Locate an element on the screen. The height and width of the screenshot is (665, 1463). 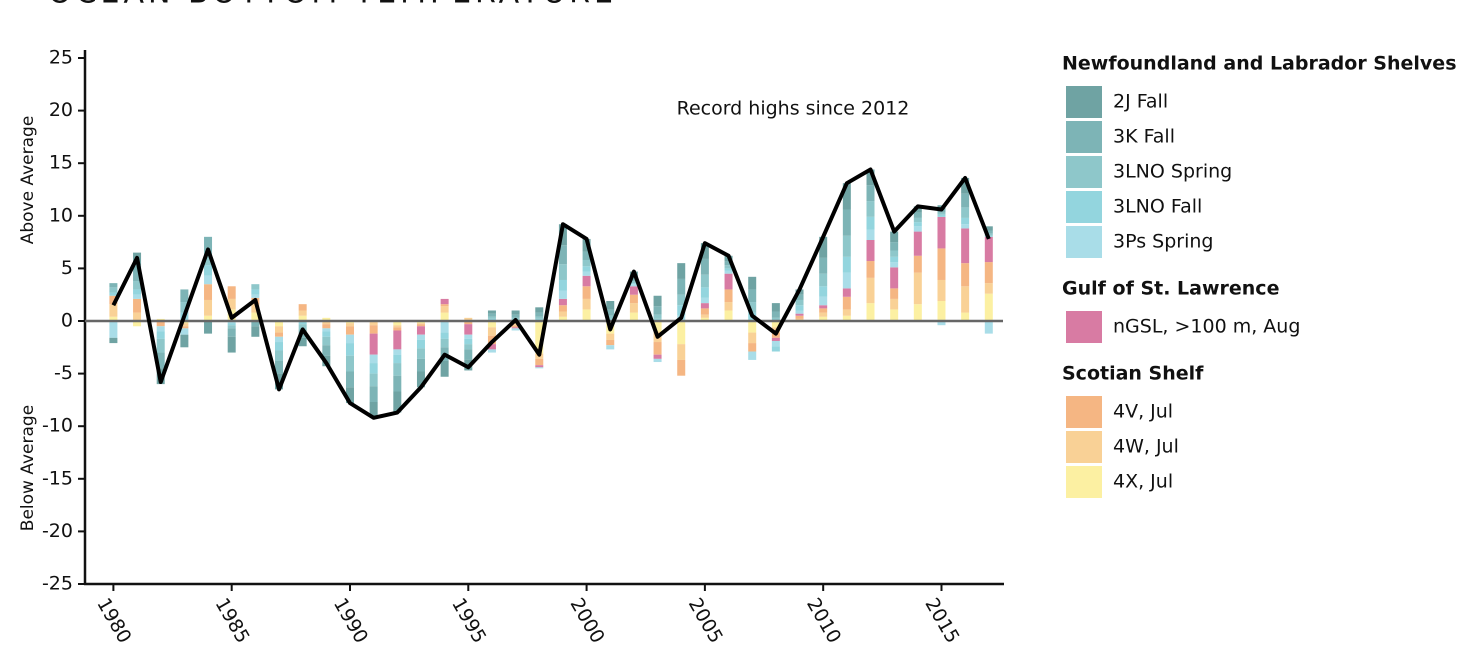
legend-label: 3Ps Spring is located at coordinates (1163, 242).